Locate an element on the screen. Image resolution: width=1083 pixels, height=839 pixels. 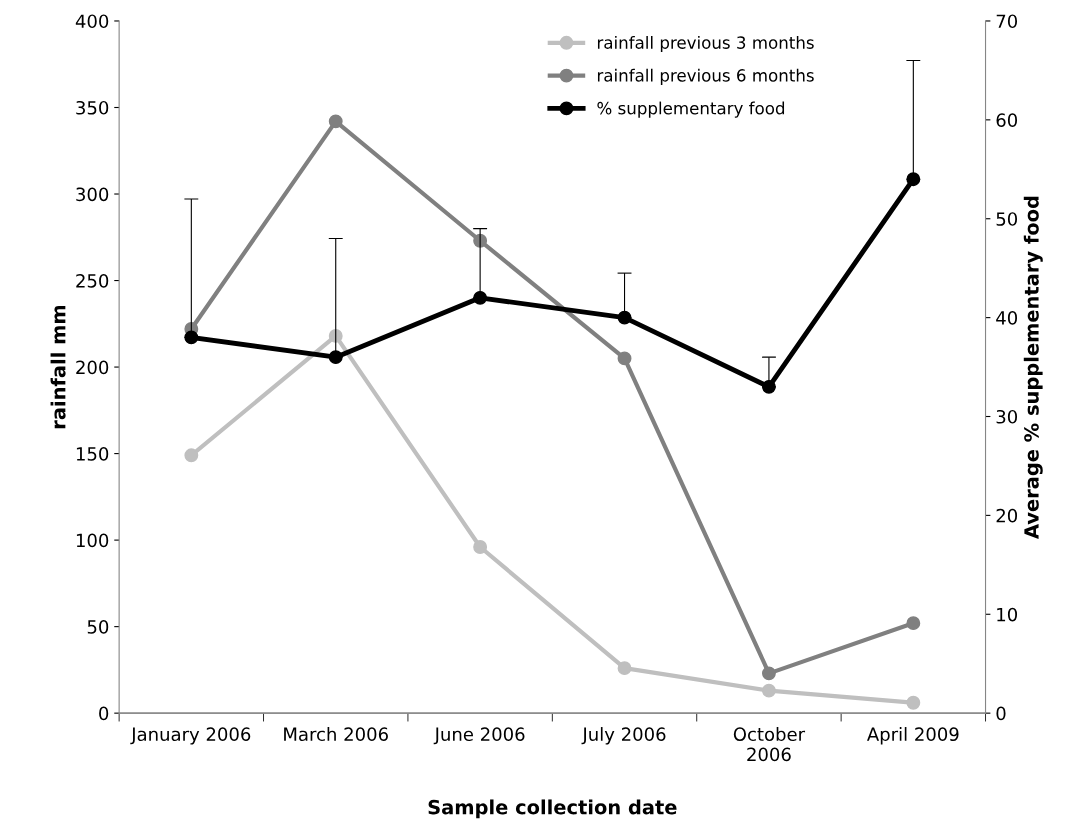
y2-tick-label: 10 is located at coordinates (1007, 614).